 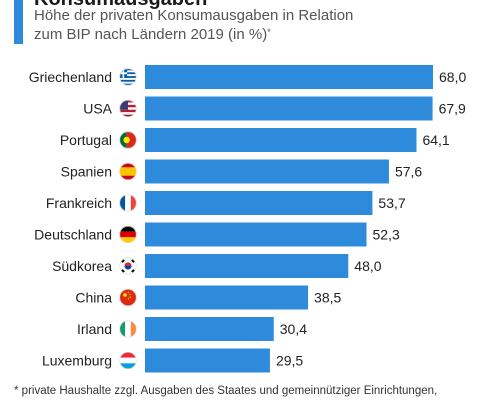 I want to click on title-accent-bar, so click(x=18, y=22).